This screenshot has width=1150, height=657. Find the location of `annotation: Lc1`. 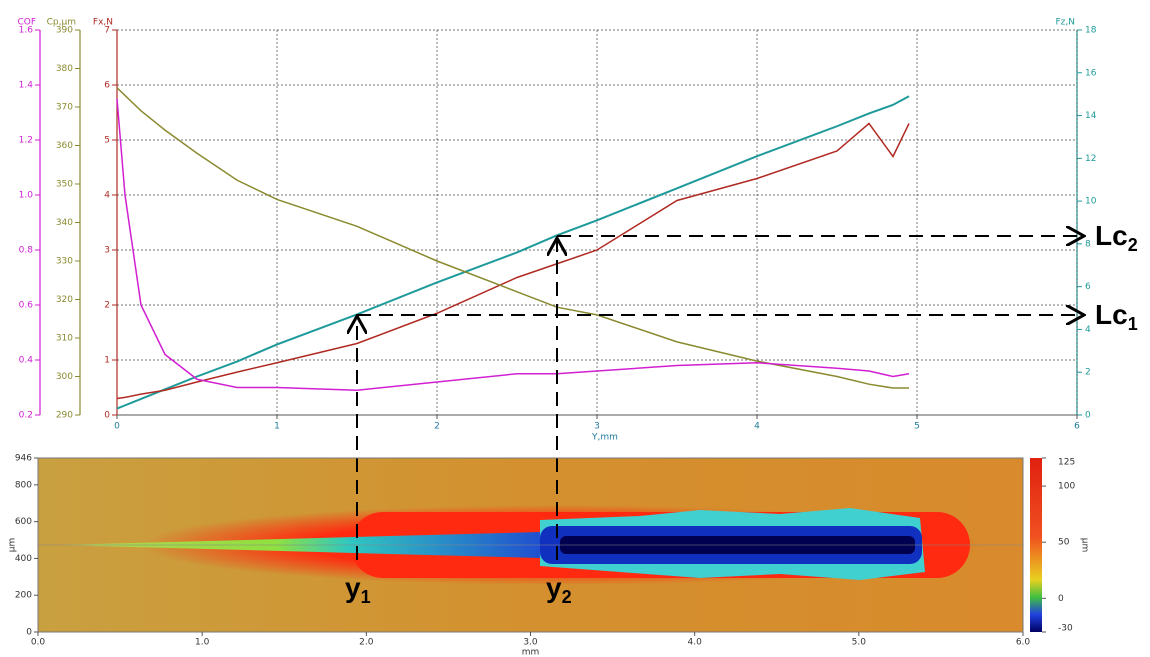

annotation: Lc1 is located at coordinates (1116, 316).